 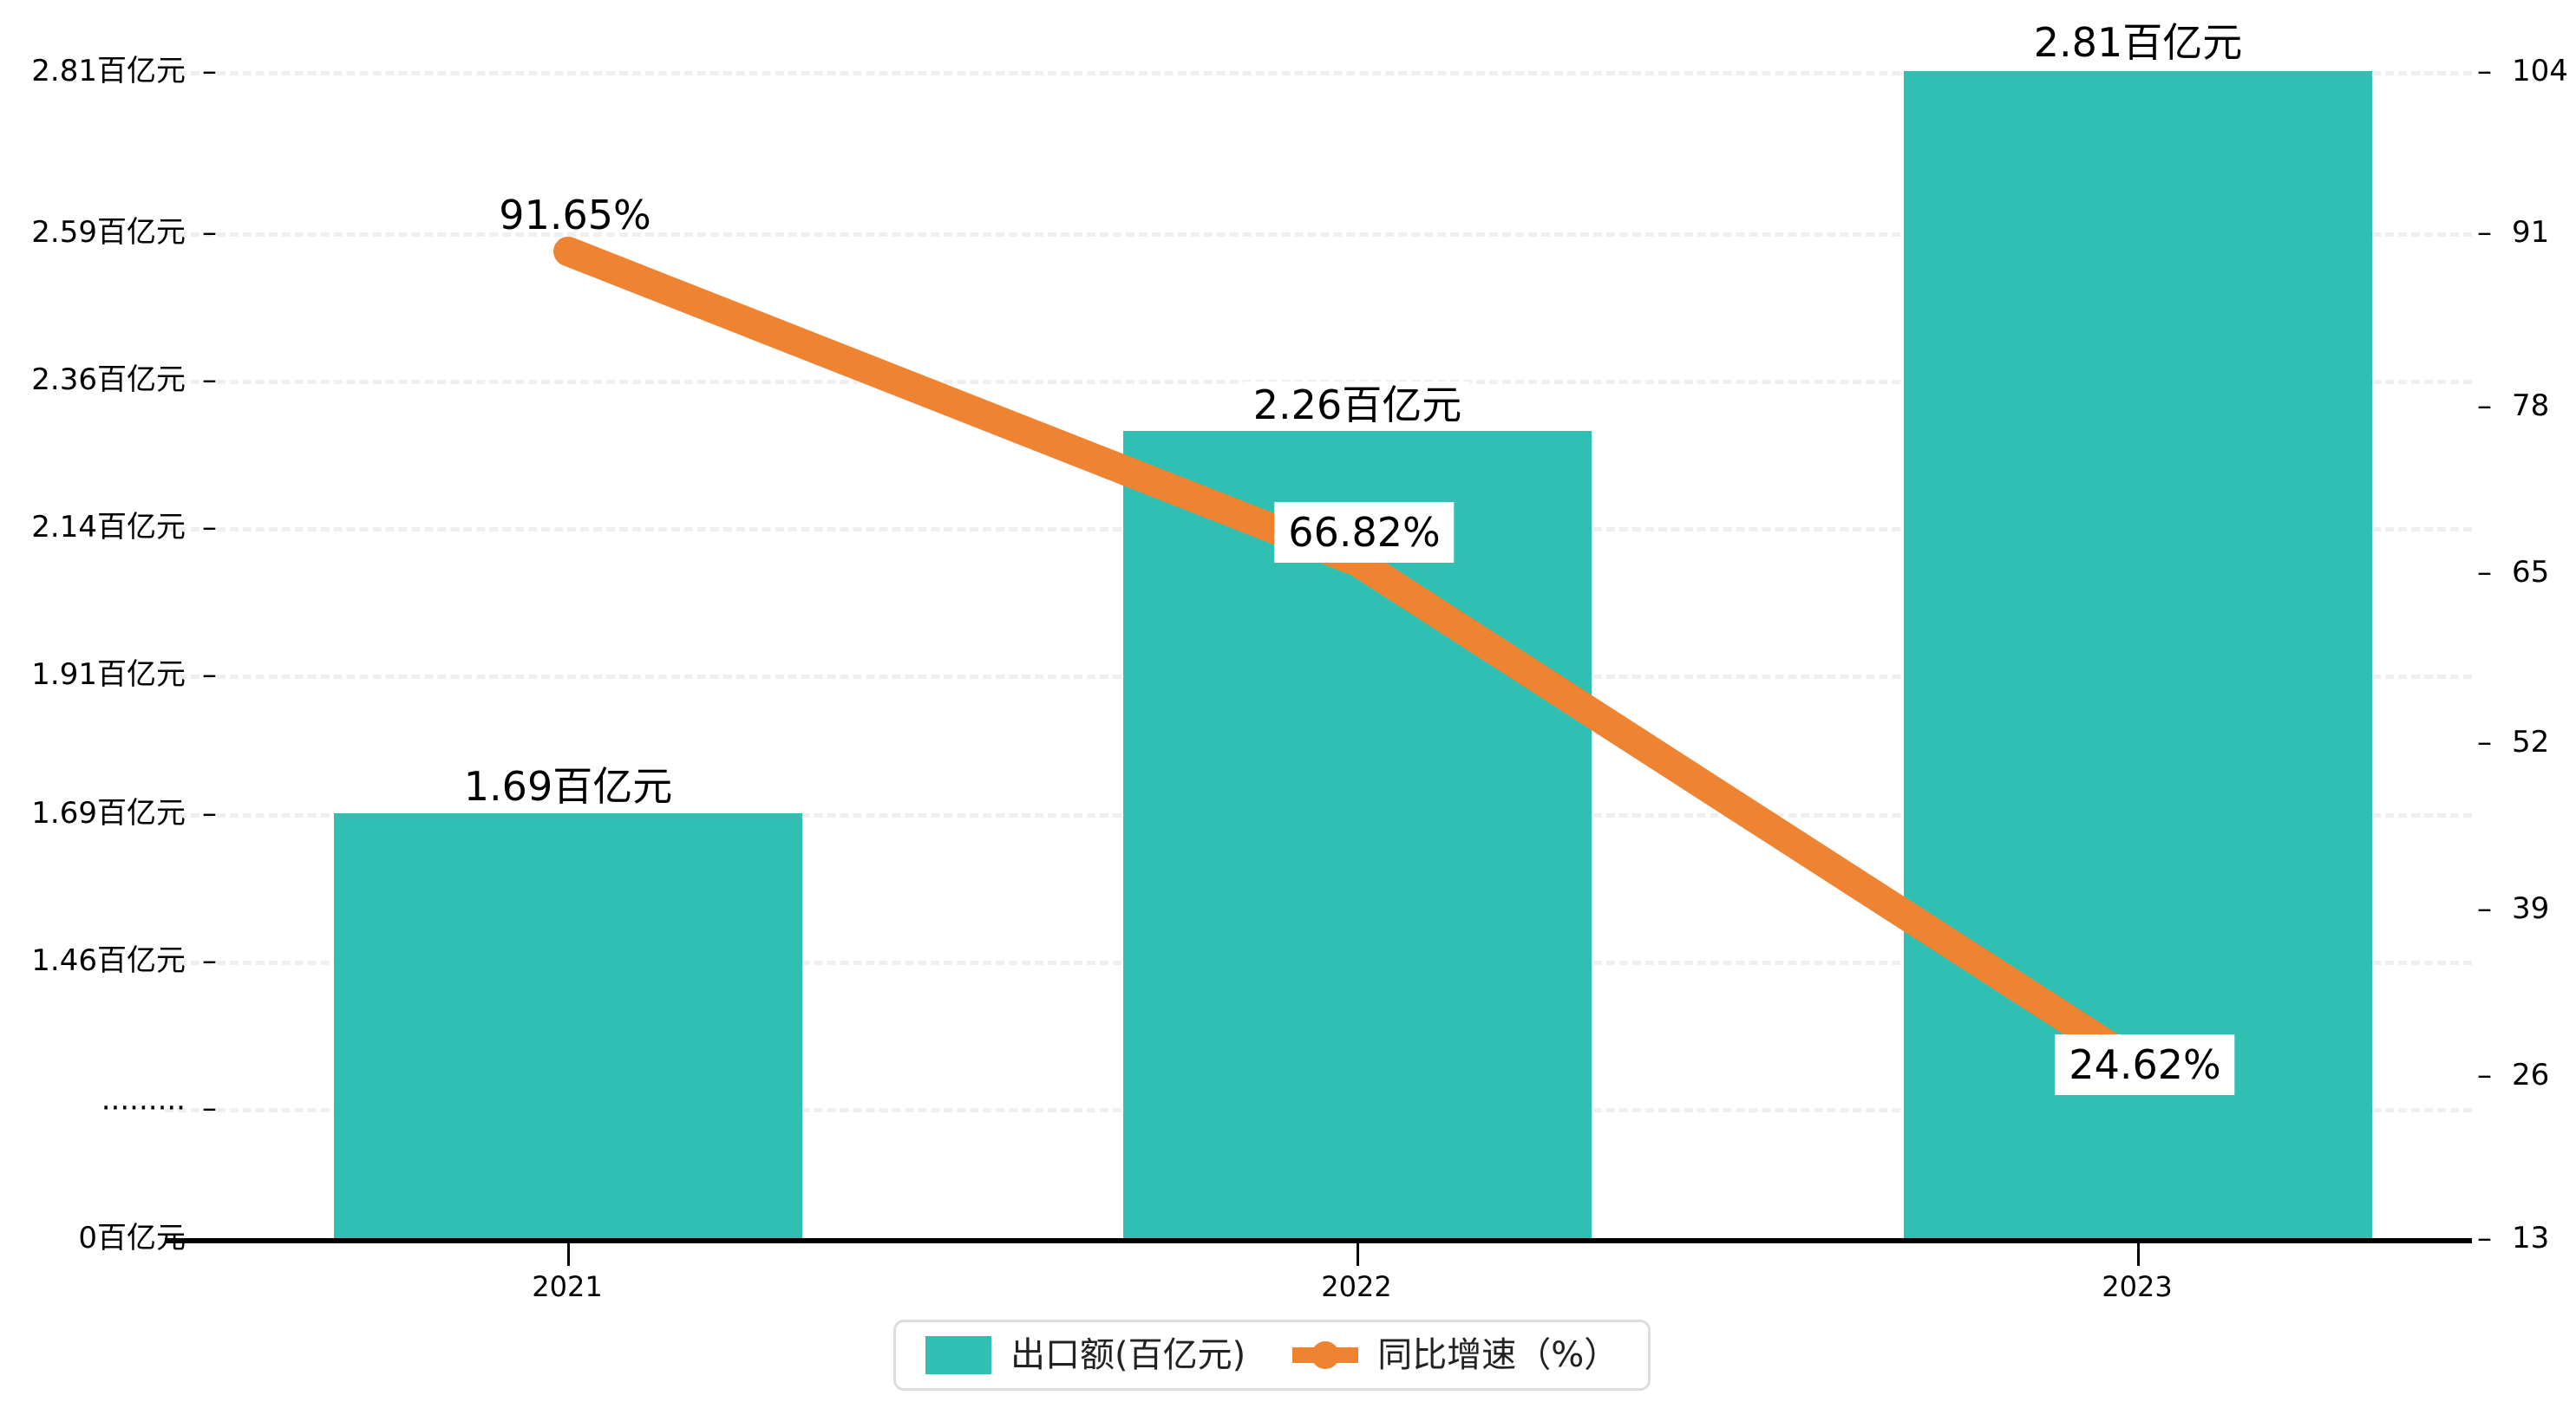 I want to click on line-value-label-2023: 24.62%, so click(x=2145, y=1064).